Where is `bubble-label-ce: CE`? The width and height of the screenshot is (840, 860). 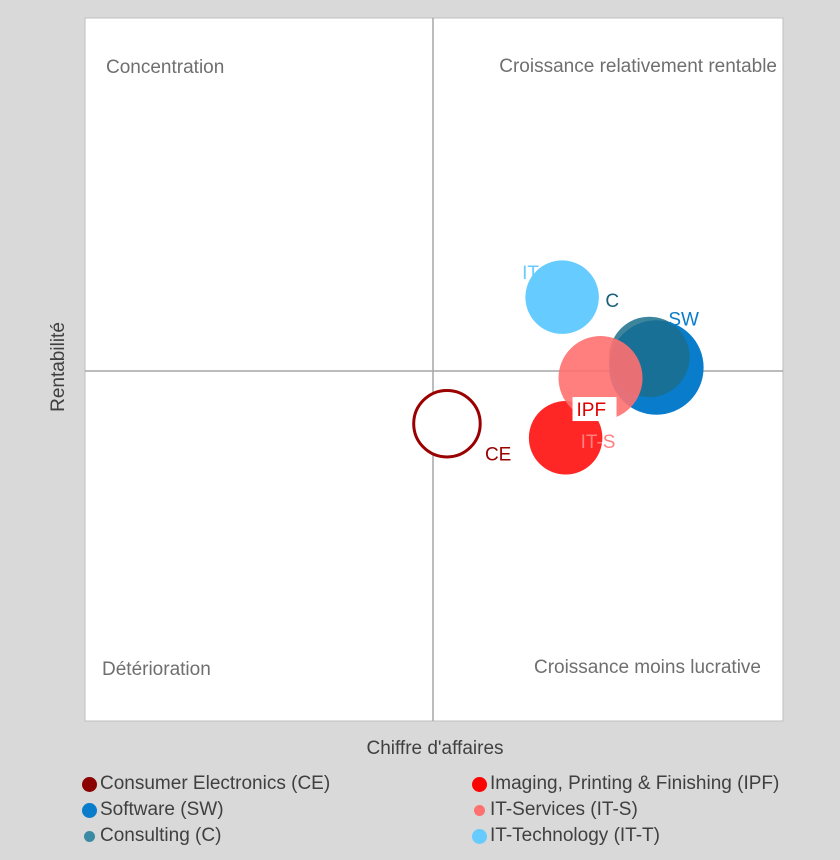
bubble-label-ce: CE is located at coordinates (498, 455).